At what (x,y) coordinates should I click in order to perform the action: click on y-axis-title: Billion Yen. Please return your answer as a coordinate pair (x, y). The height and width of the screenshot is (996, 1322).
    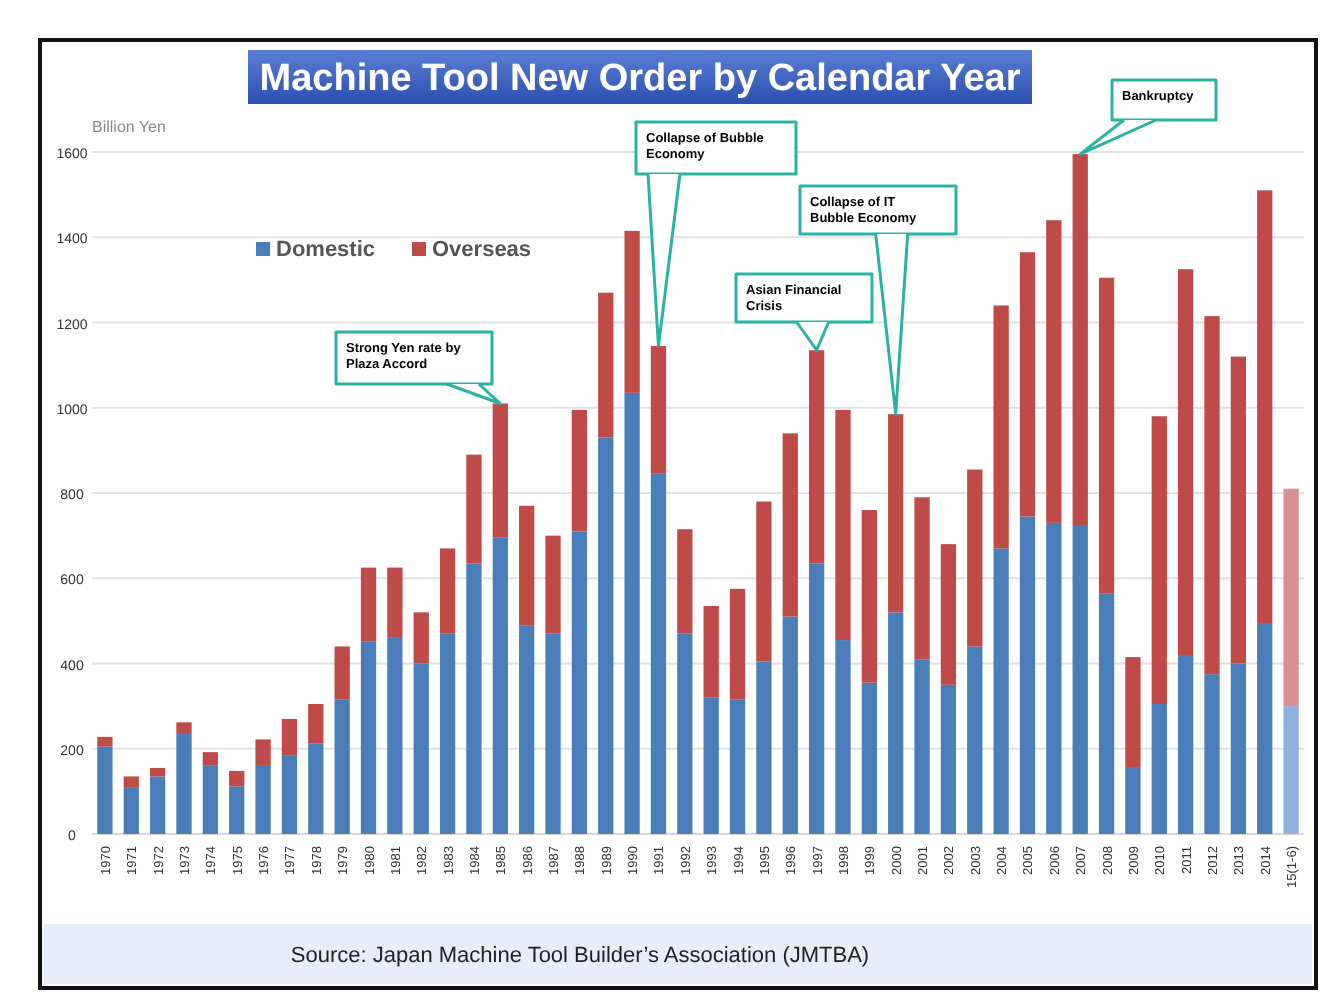
    Looking at the image, I should click on (129, 127).